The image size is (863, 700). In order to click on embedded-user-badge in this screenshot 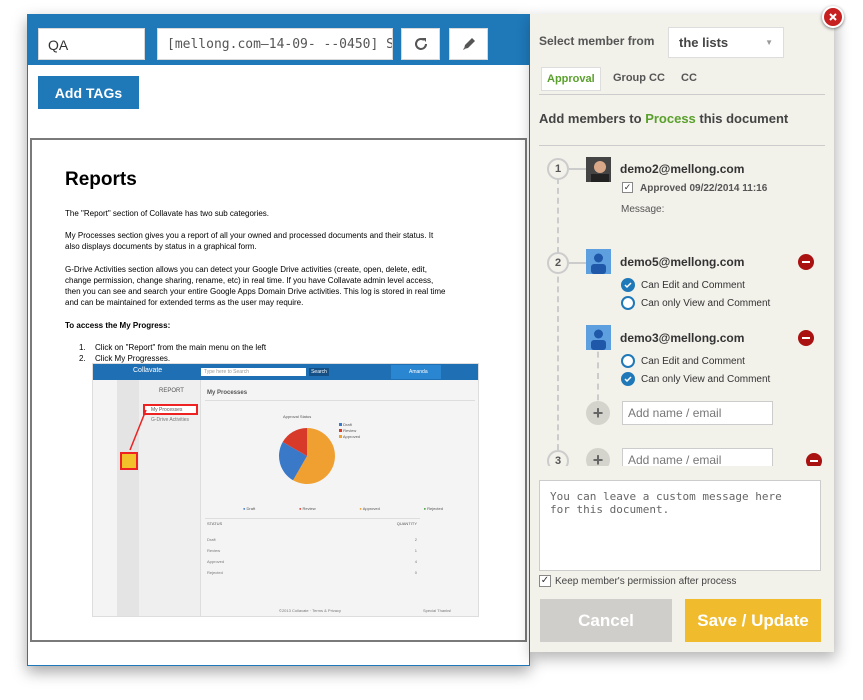, I will do `click(416, 372)`.